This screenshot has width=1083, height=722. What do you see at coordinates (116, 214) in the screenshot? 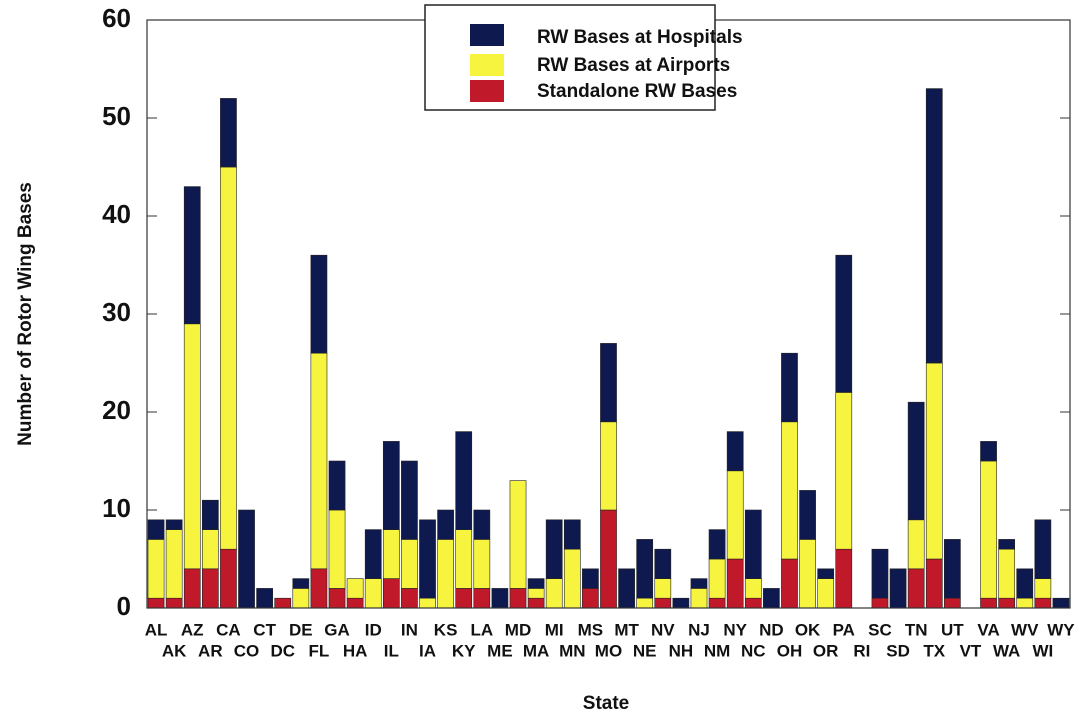
I see `y-tick-label: 40` at bounding box center [116, 214].